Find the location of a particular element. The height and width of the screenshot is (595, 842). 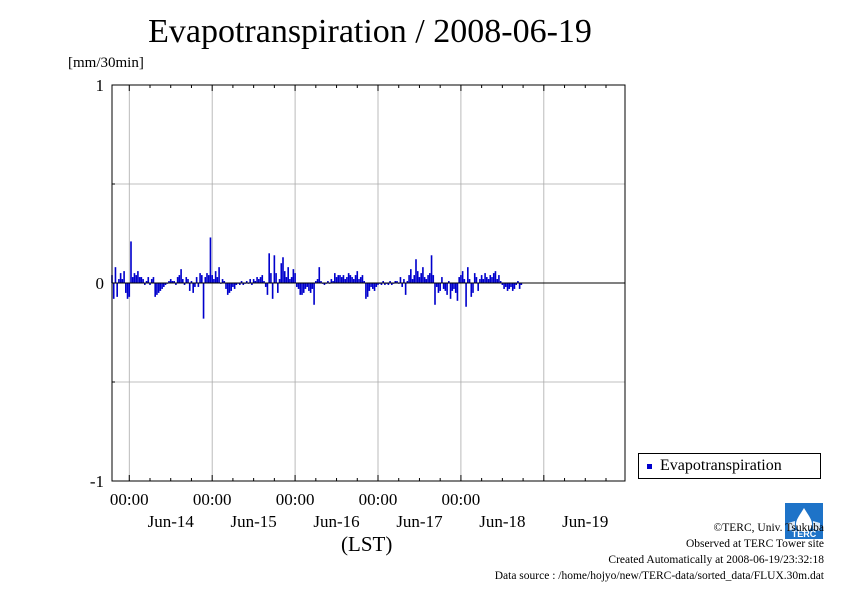

credit-copyright: ©TERC, Univ. Tsukuba is located at coordinates (768, 528).